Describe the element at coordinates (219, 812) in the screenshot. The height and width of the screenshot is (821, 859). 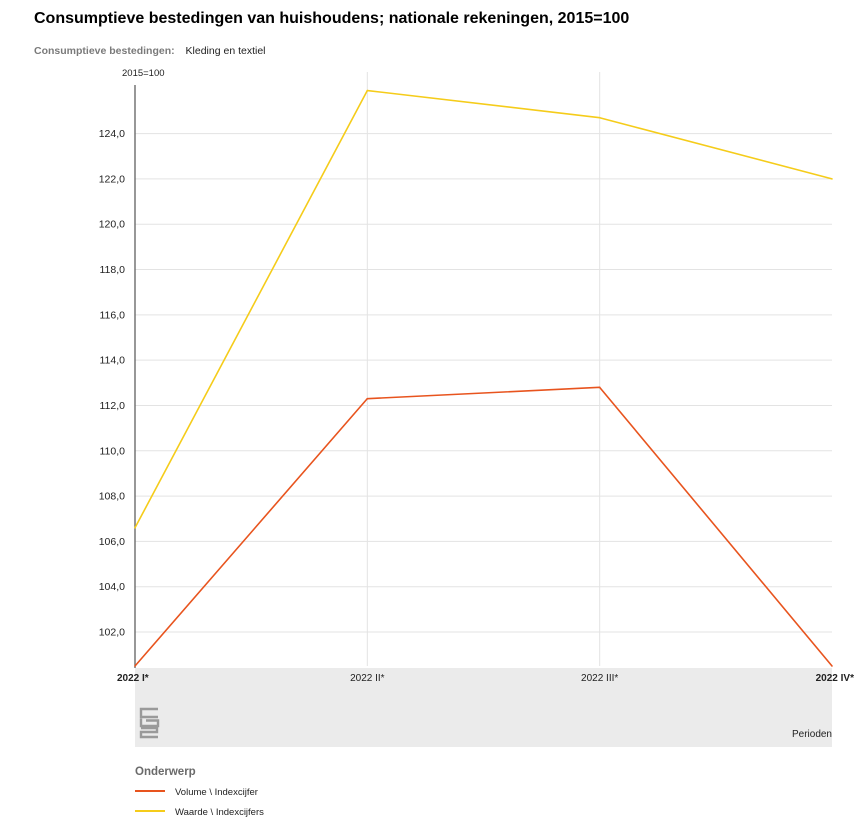
I see `legend-label-waarde: Waarde \ Indexcijfers` at that location.